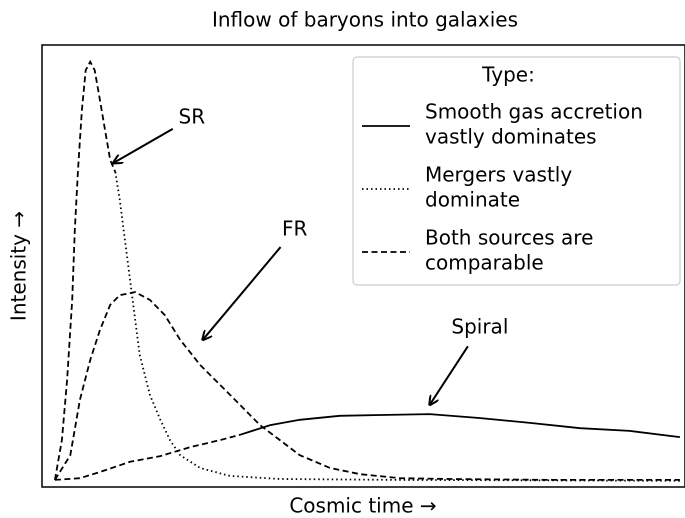 The height and width of the screenshot is (518, 685). I want to click on legend-label: Both sources are, so click(509, 238).